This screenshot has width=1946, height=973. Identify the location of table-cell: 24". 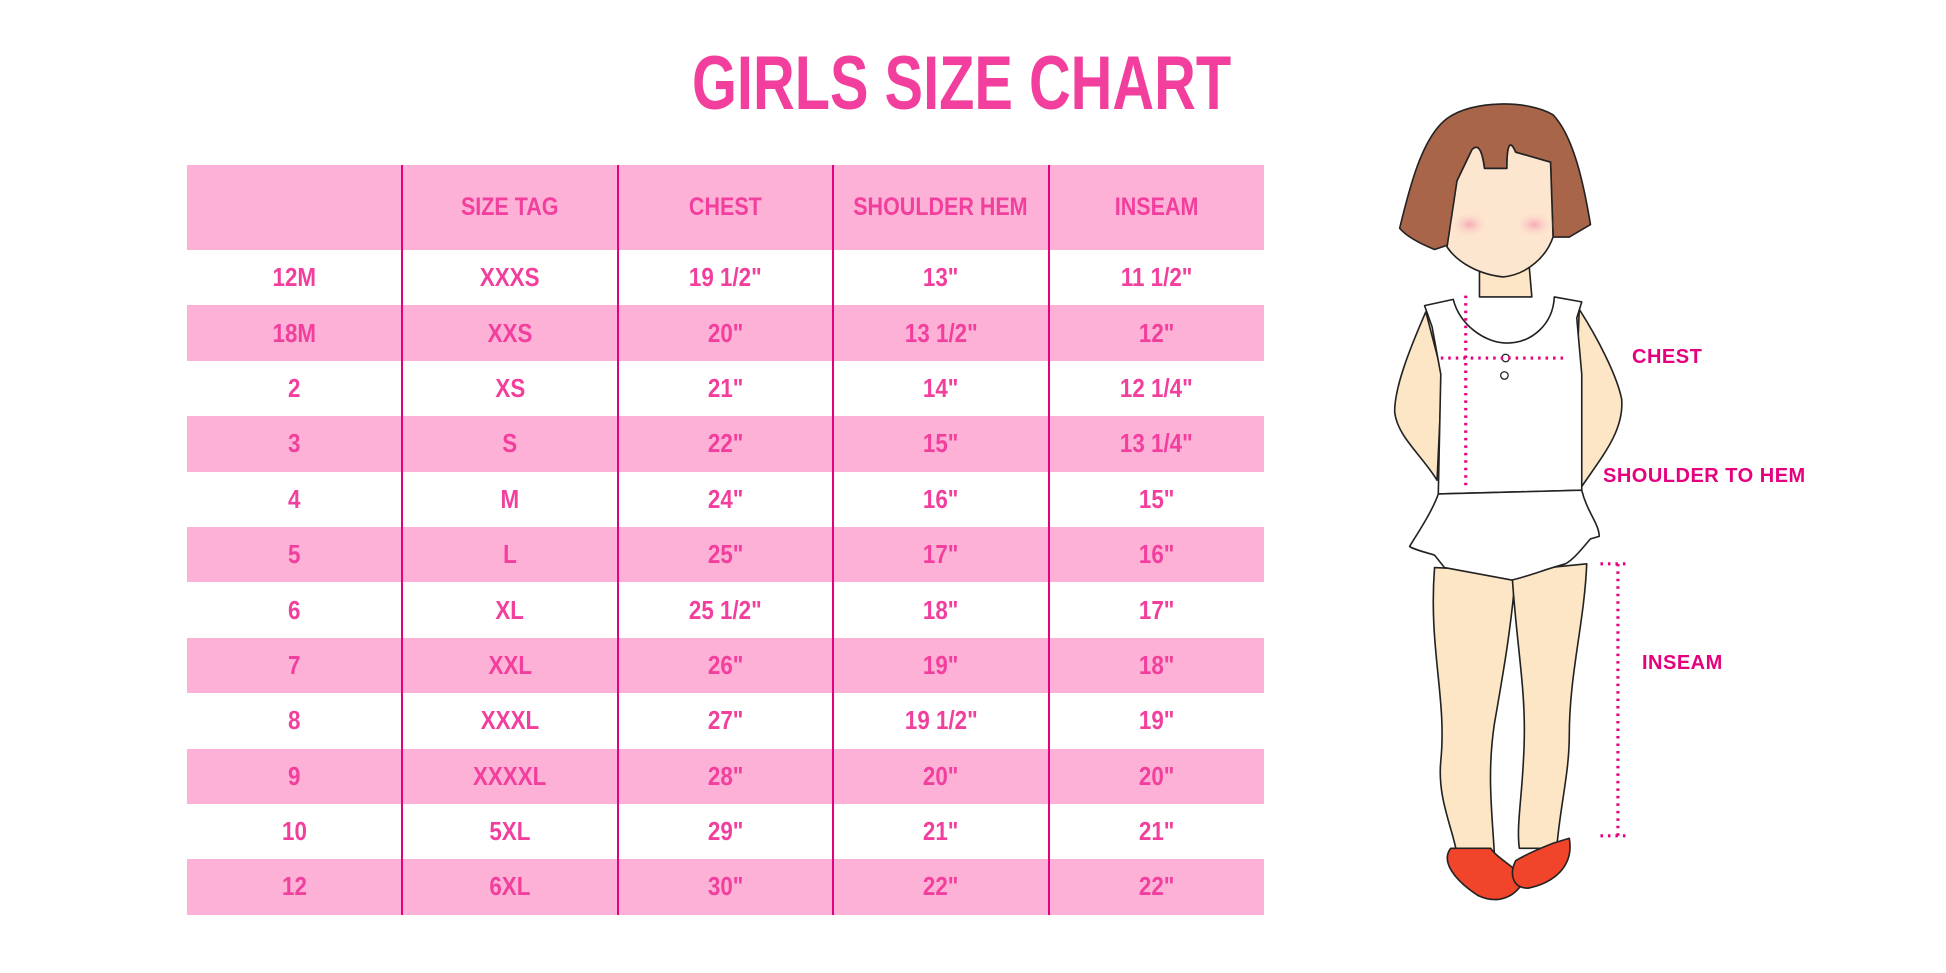
(725, 499).